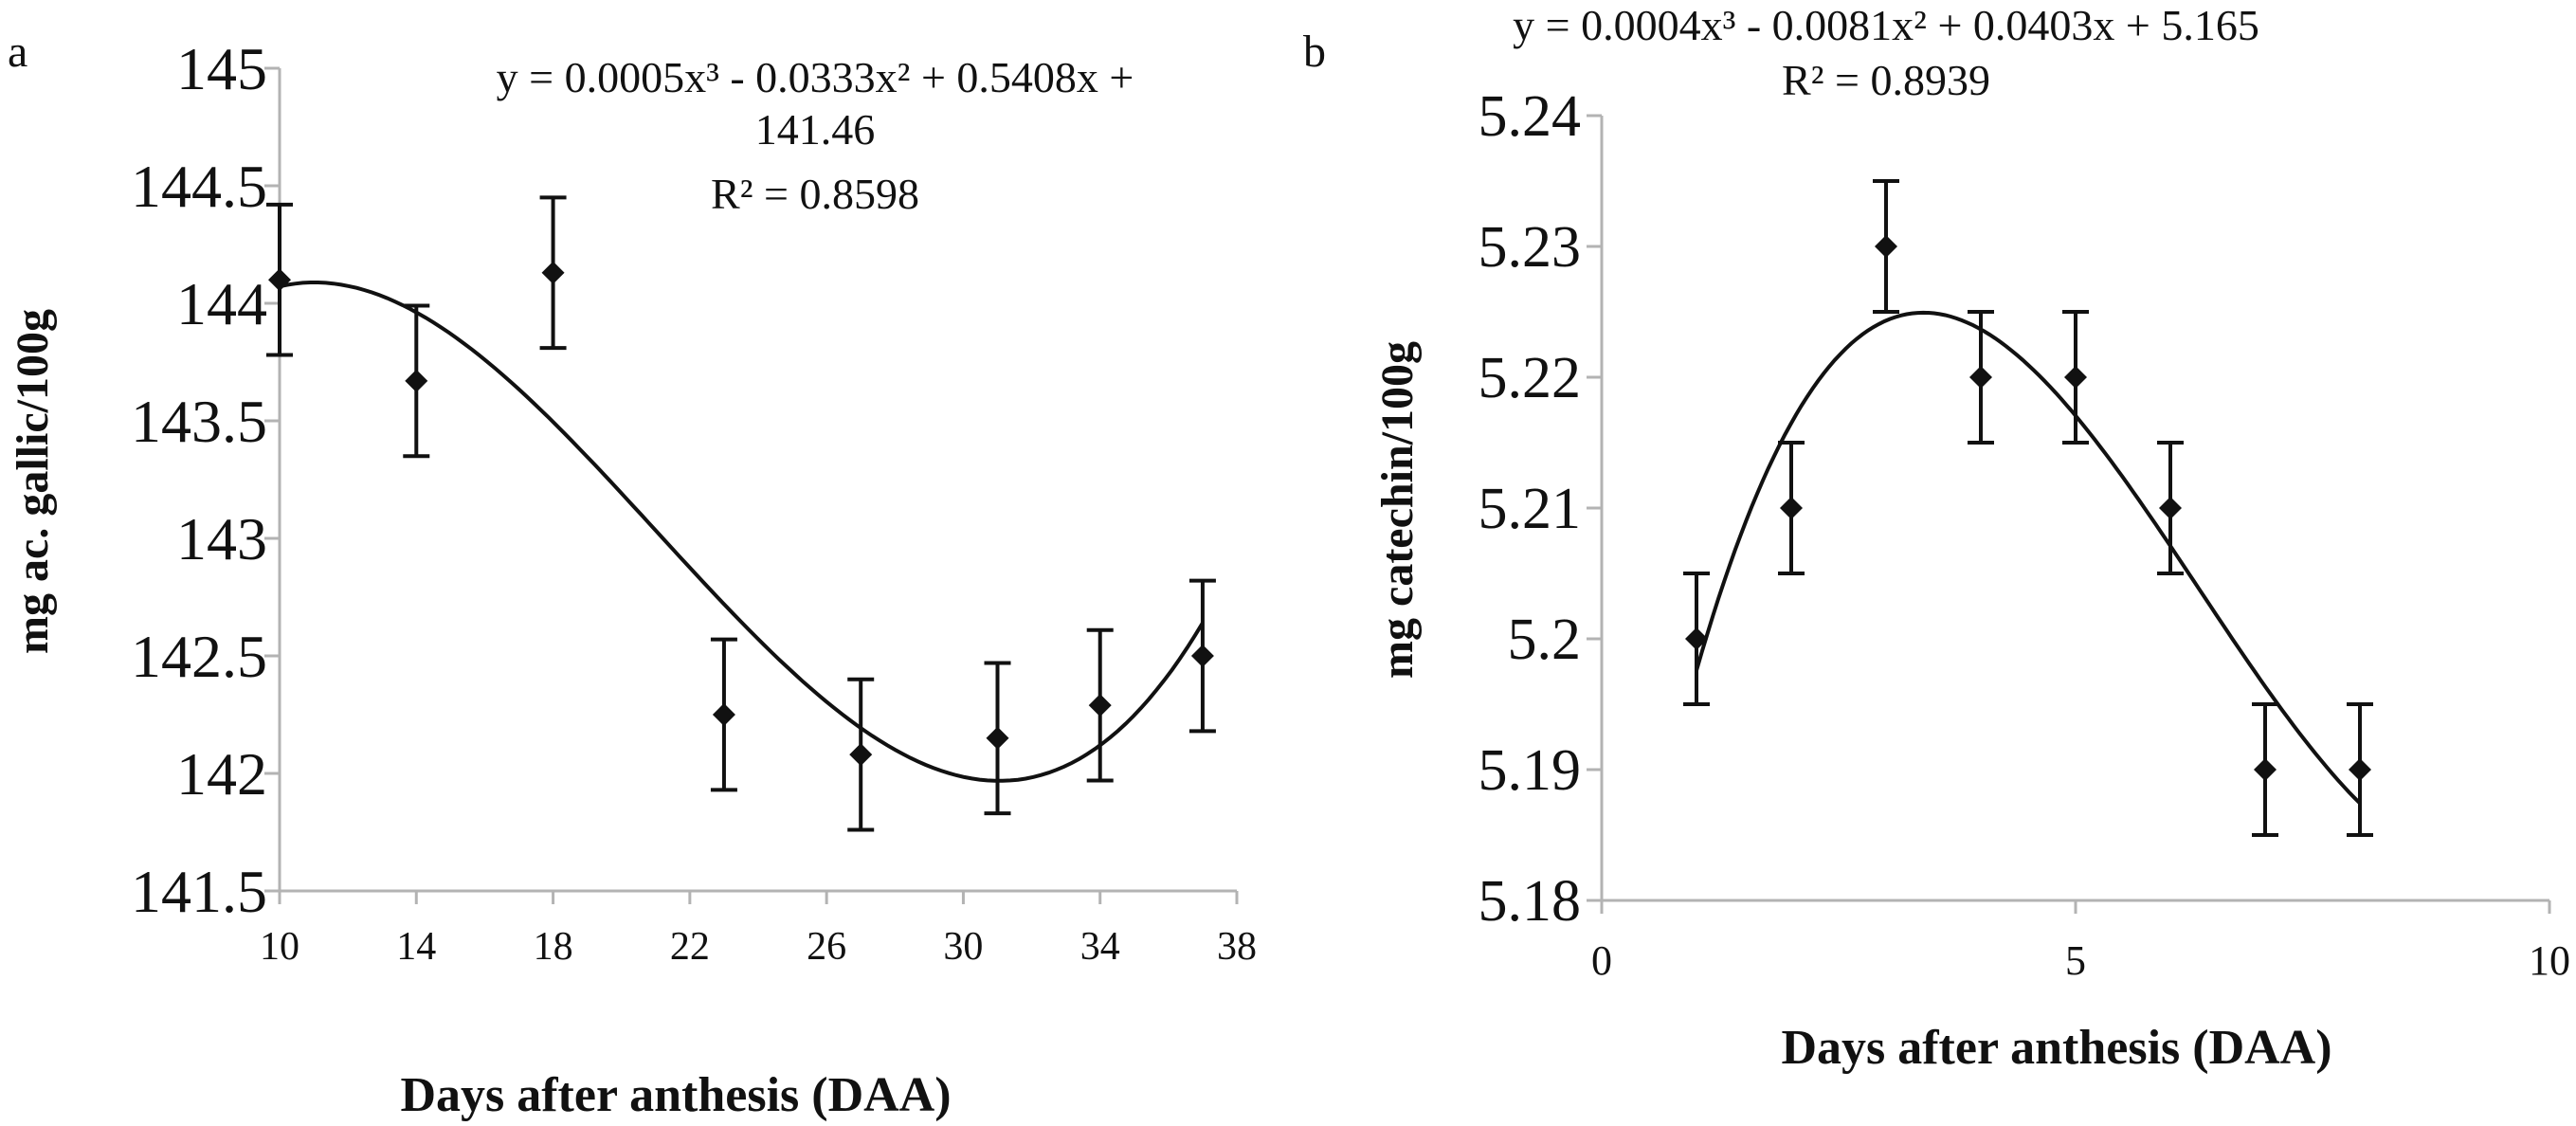  What do you see at coordinates (221, 774) in the screenshot?
I see `y-tick-label: 142` at bounding box center [221, 774].